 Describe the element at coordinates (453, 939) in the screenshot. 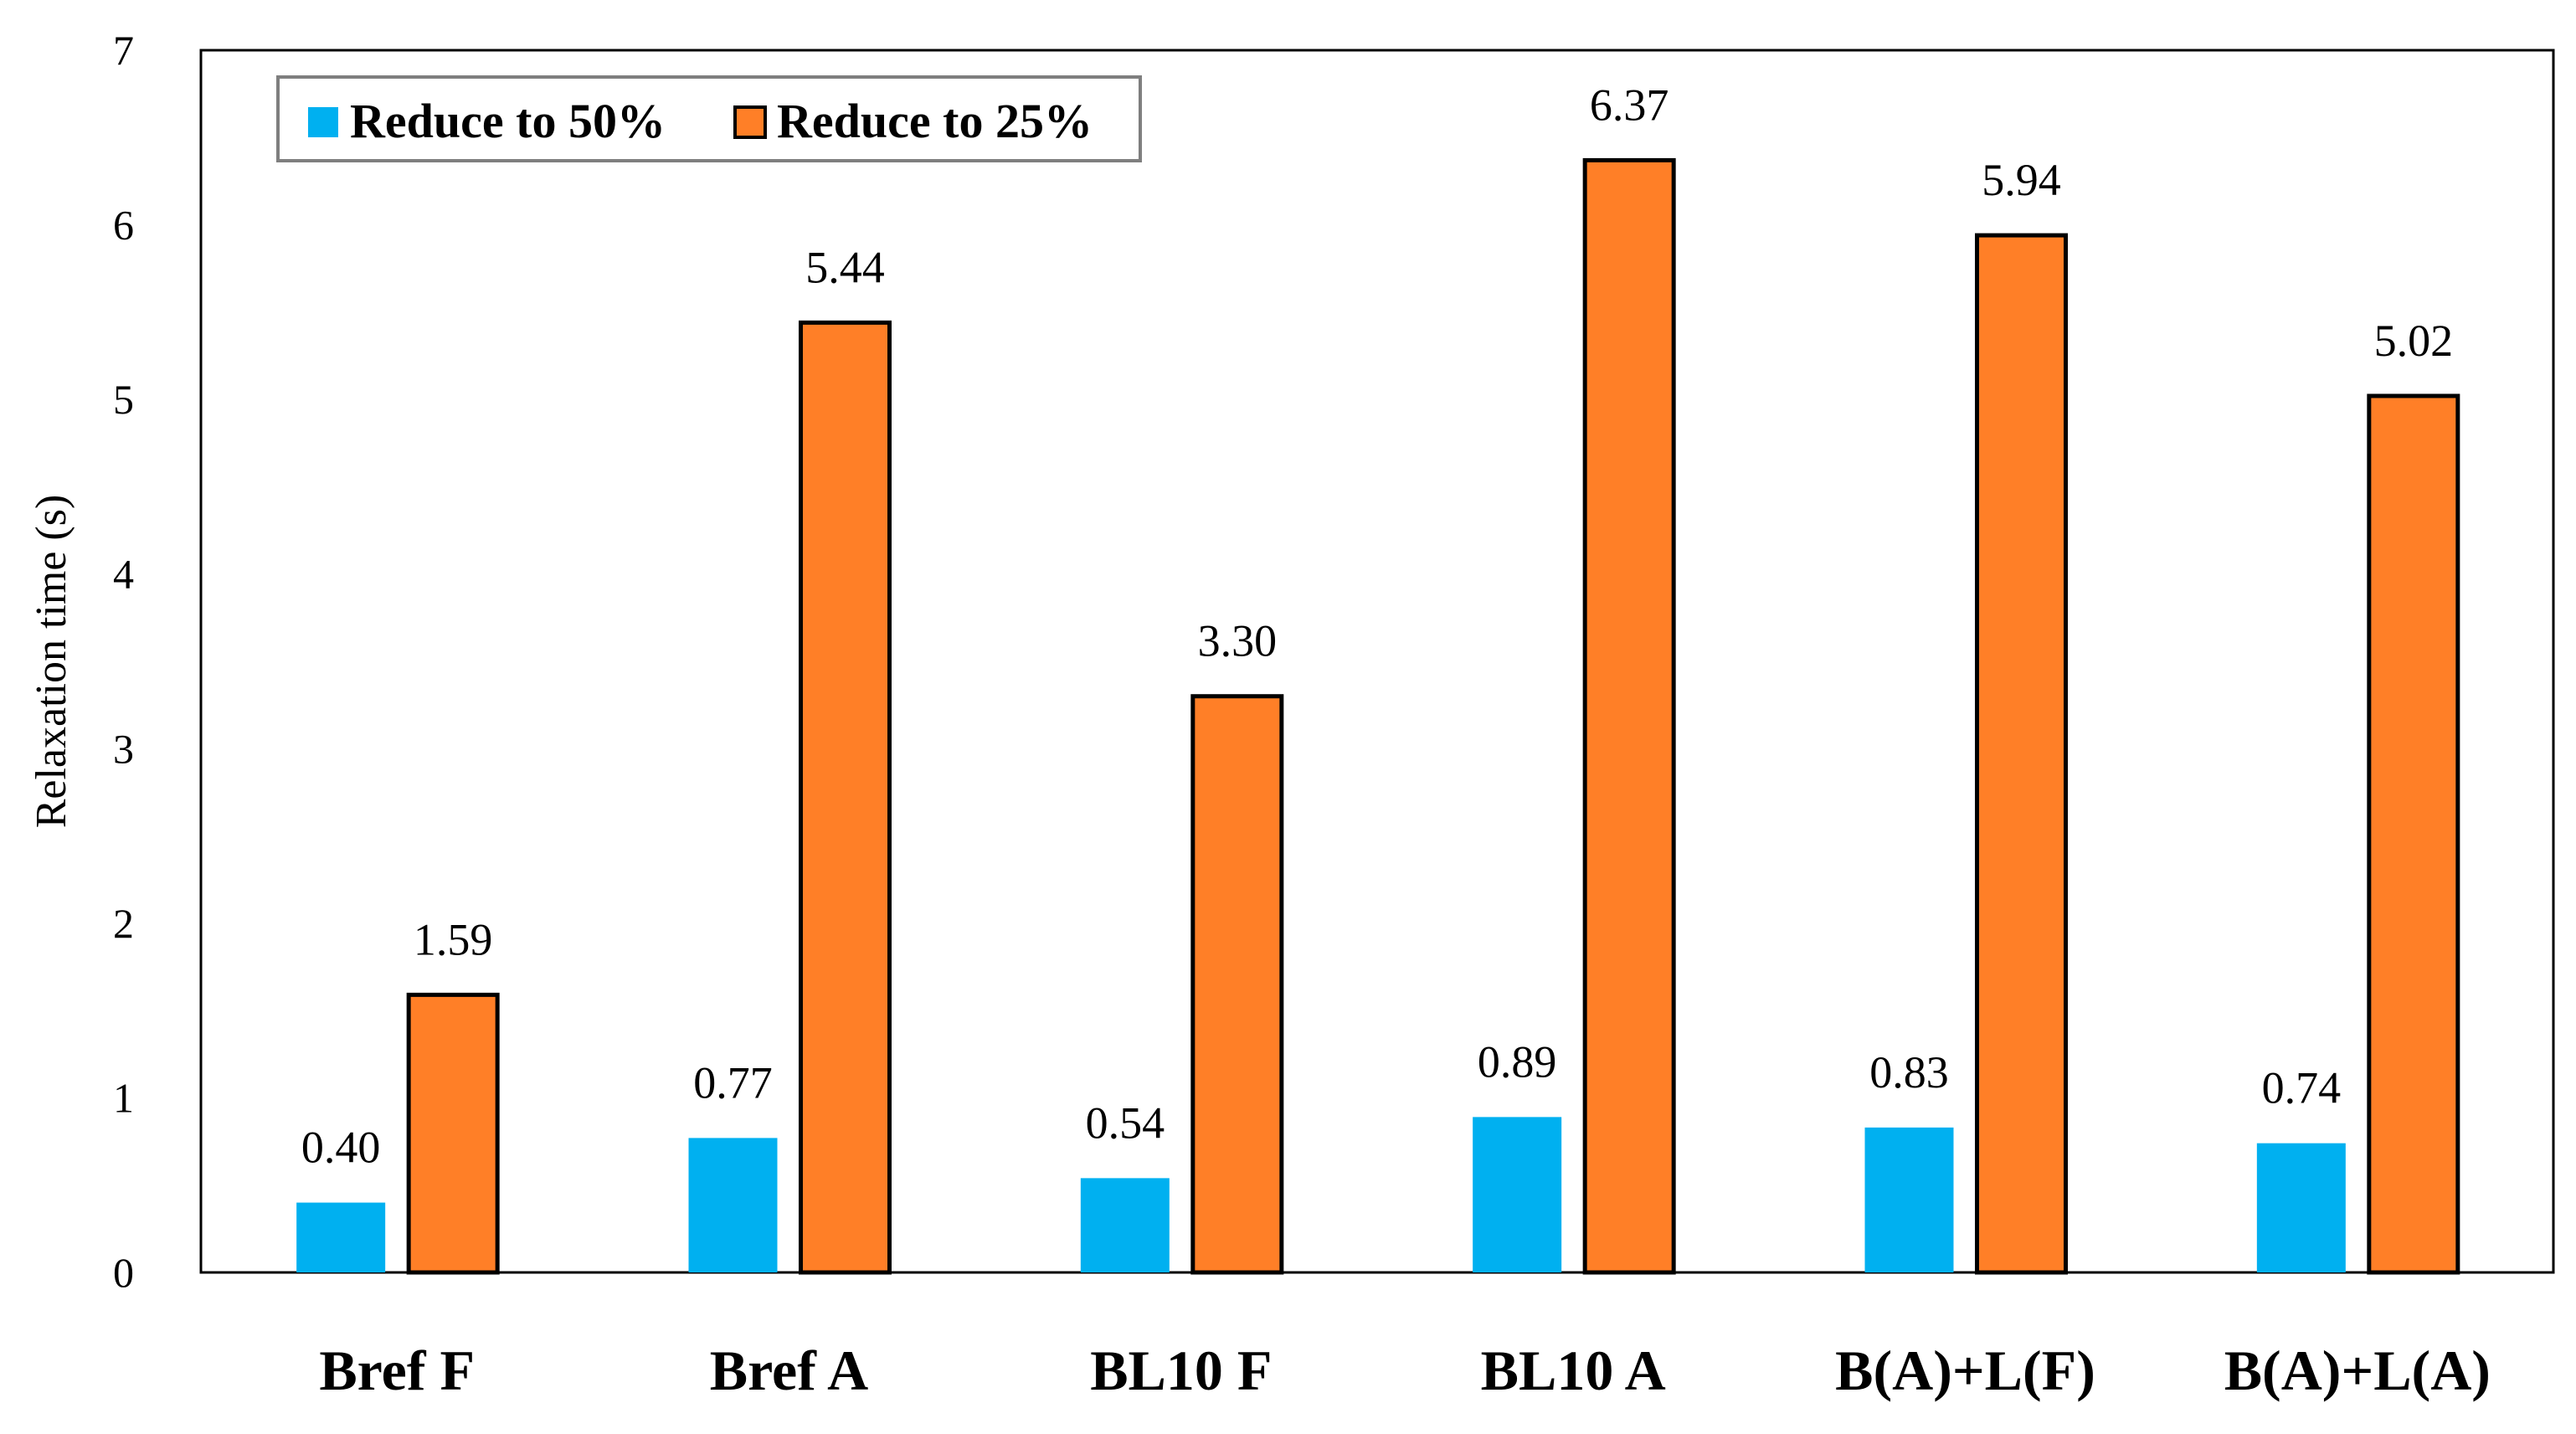

I see `value-label: 1.59` at that location.